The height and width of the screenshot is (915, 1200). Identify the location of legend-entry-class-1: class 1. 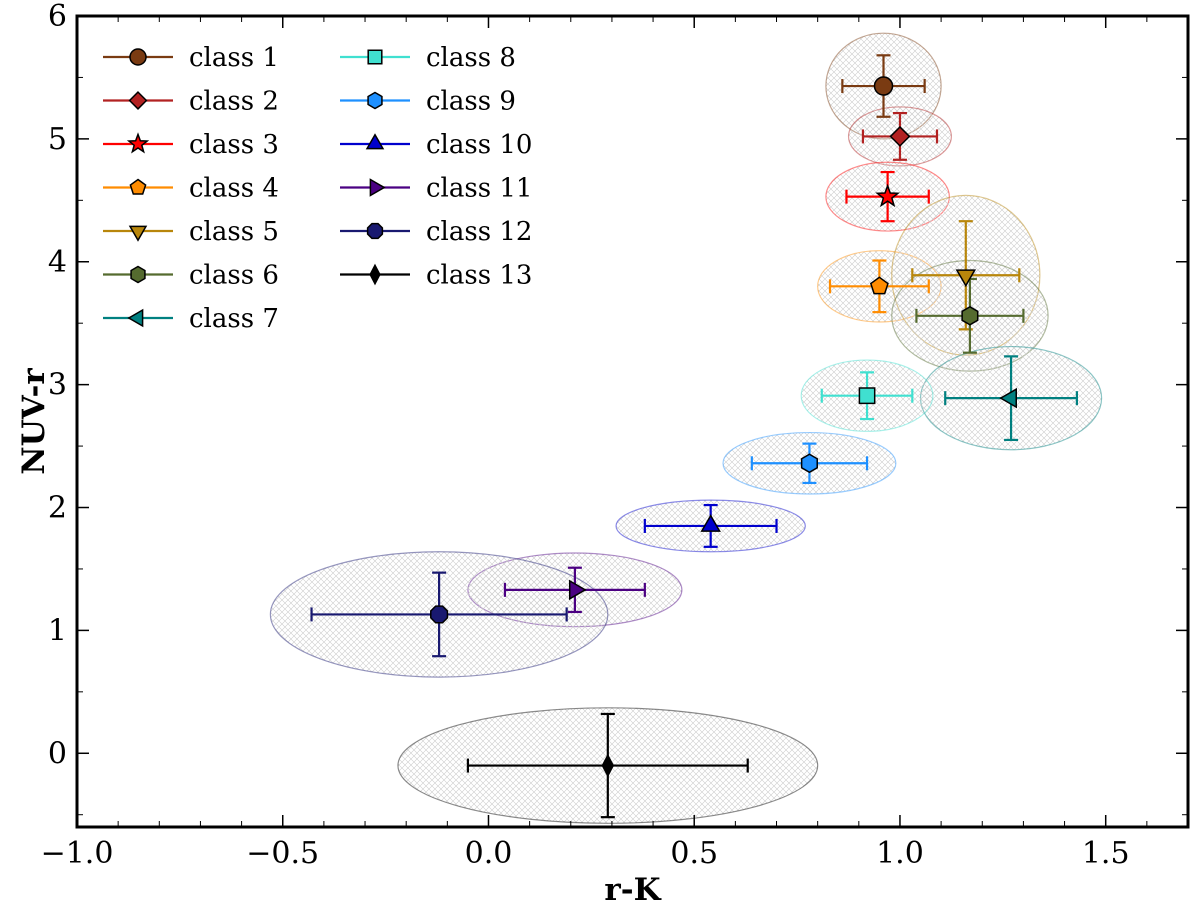
(191, 58).